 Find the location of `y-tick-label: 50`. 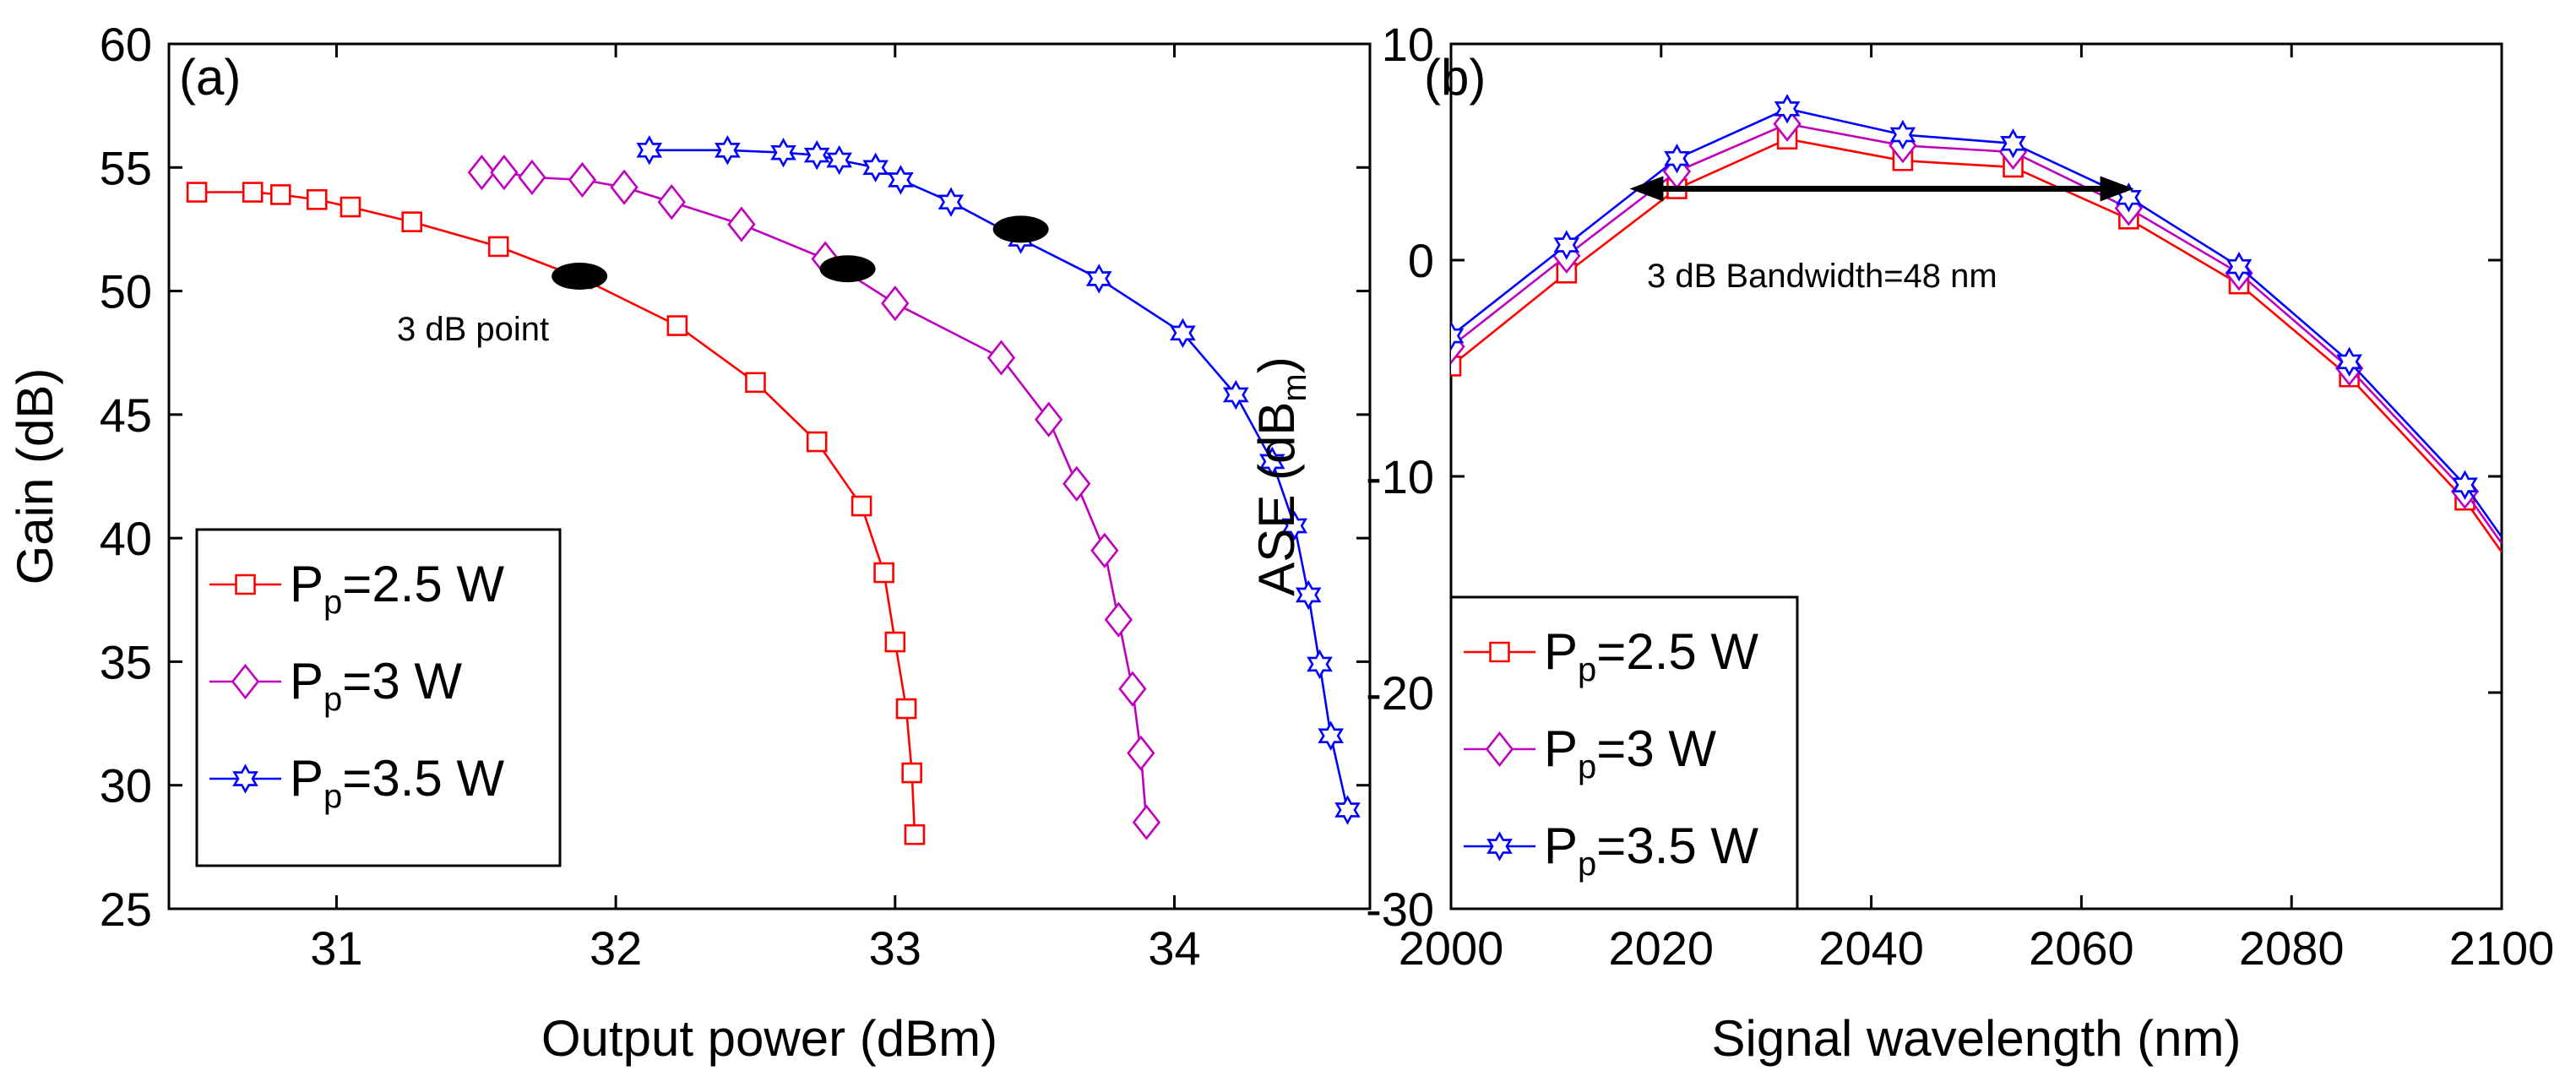

y-tick-label: 50 is located at coordinates (126, 292).